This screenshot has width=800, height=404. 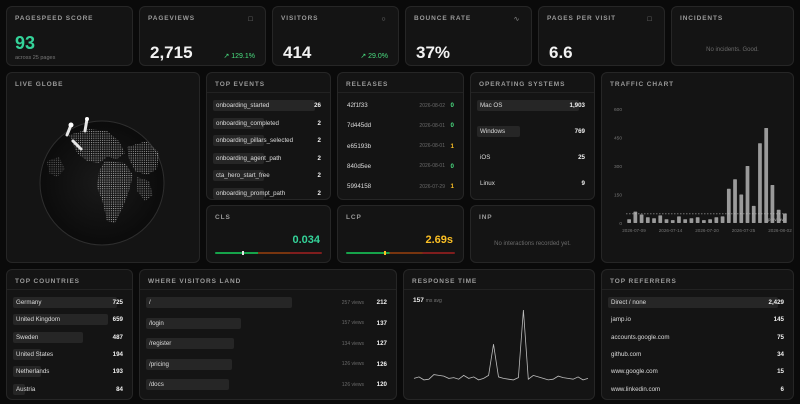 I want to click on response-chart, so click(x=499, y=352).